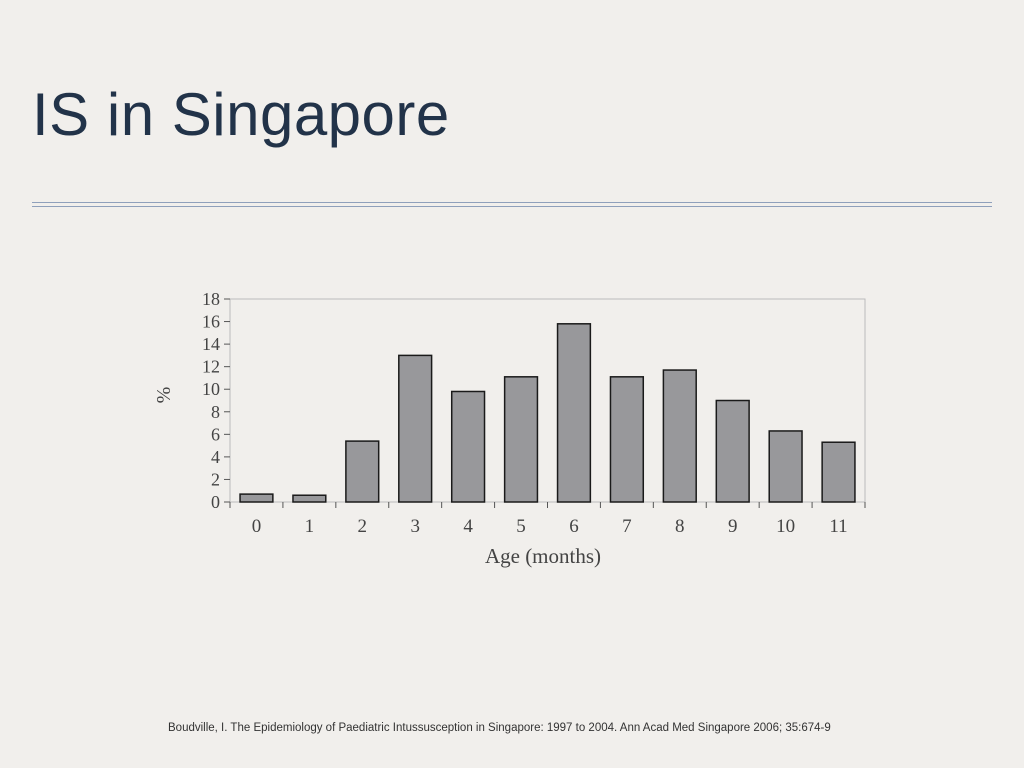 This screenshot has width=1024, height=768. I want to click on x-tick-label: 5, so click(521, 526).